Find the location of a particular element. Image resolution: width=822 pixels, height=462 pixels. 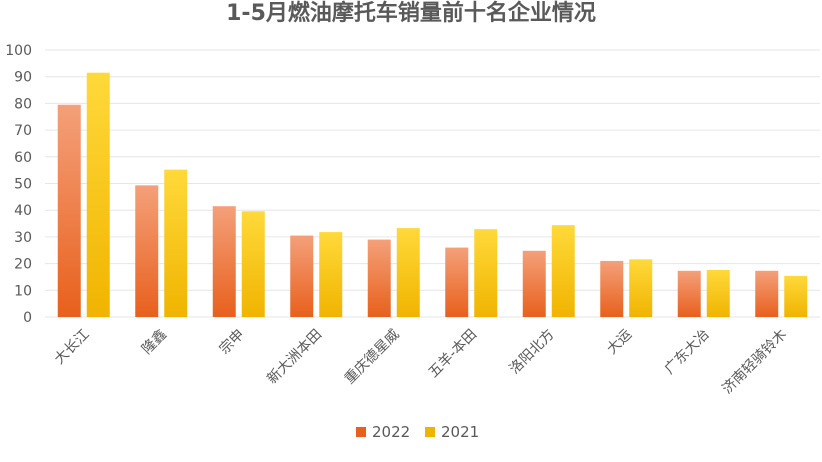

y-tick-label: 20 is located at coordinates (23, 265).